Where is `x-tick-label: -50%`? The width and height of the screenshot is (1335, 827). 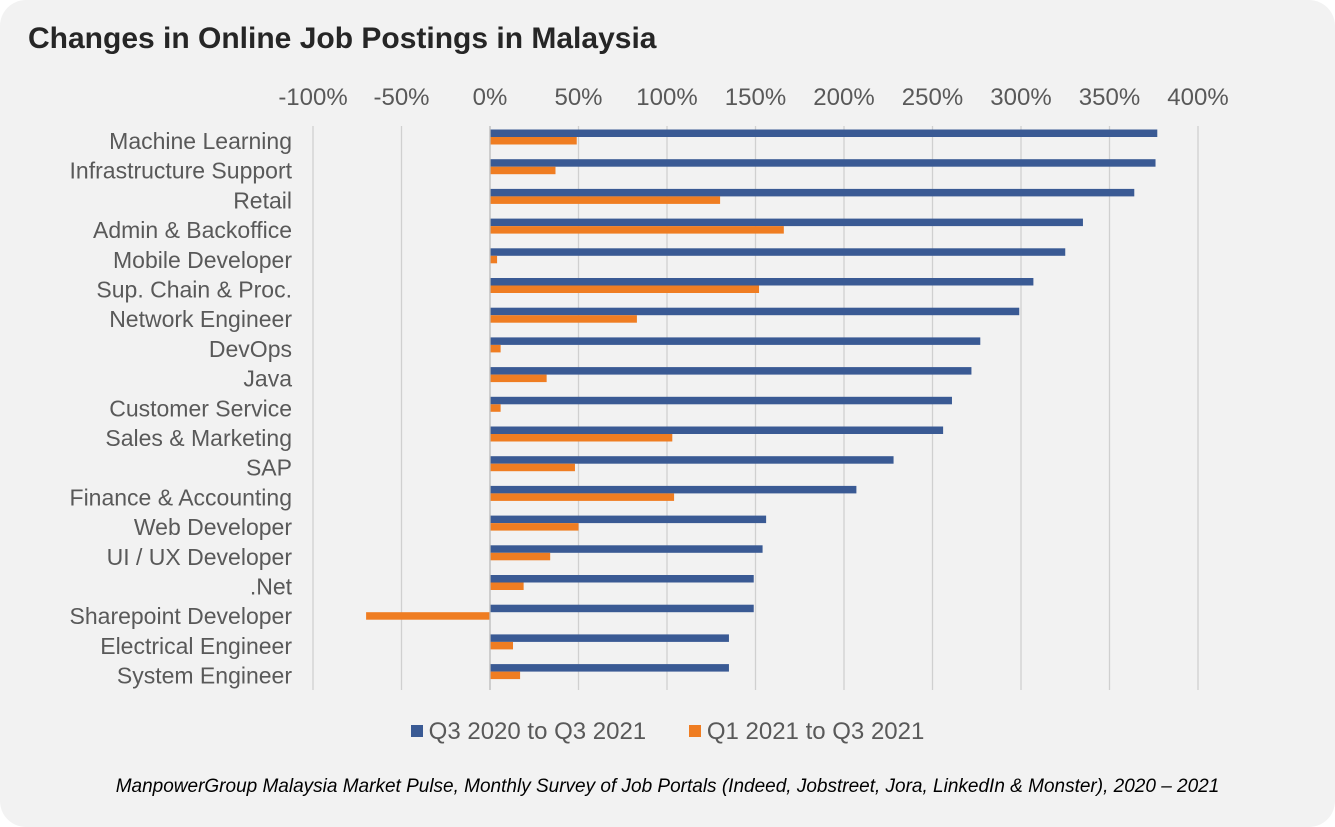
x-tick-label: -50% is located at coordinates (401, 97).